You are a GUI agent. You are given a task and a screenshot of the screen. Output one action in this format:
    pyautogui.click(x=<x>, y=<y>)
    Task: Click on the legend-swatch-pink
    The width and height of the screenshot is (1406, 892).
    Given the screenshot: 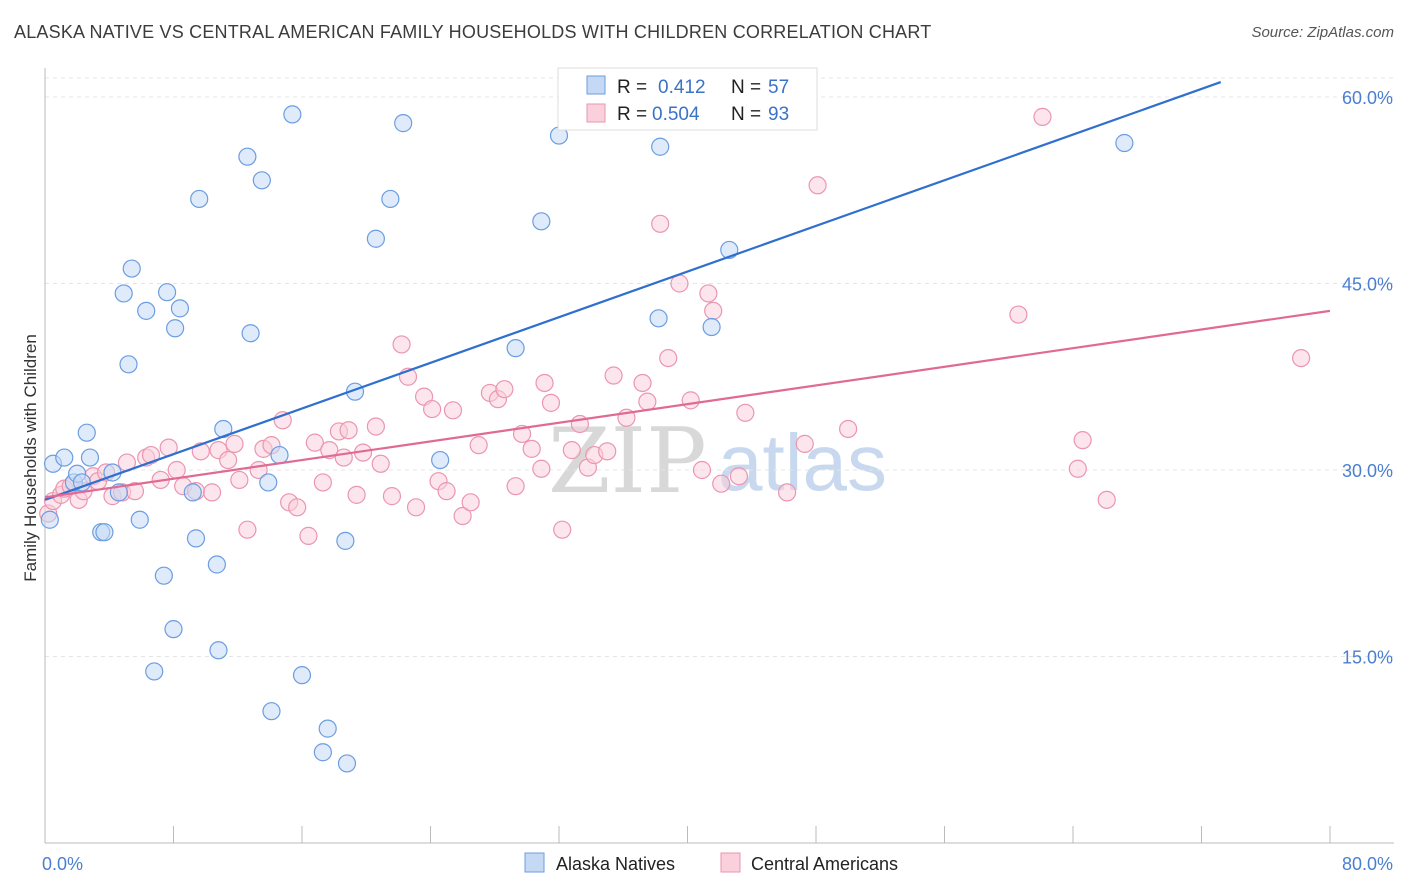 What is the action you would take?
    pyautogui.click(x=596, y=113)
    